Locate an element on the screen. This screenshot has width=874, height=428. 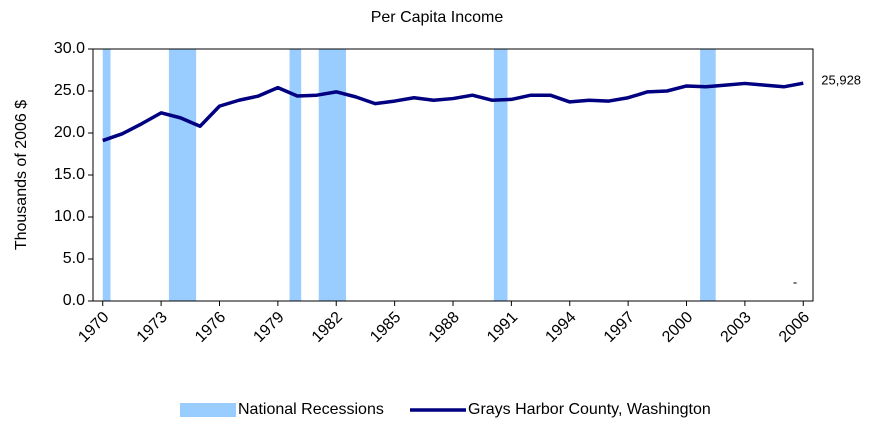
x-tick-label: 1982 is located at coordinates (327, 327).